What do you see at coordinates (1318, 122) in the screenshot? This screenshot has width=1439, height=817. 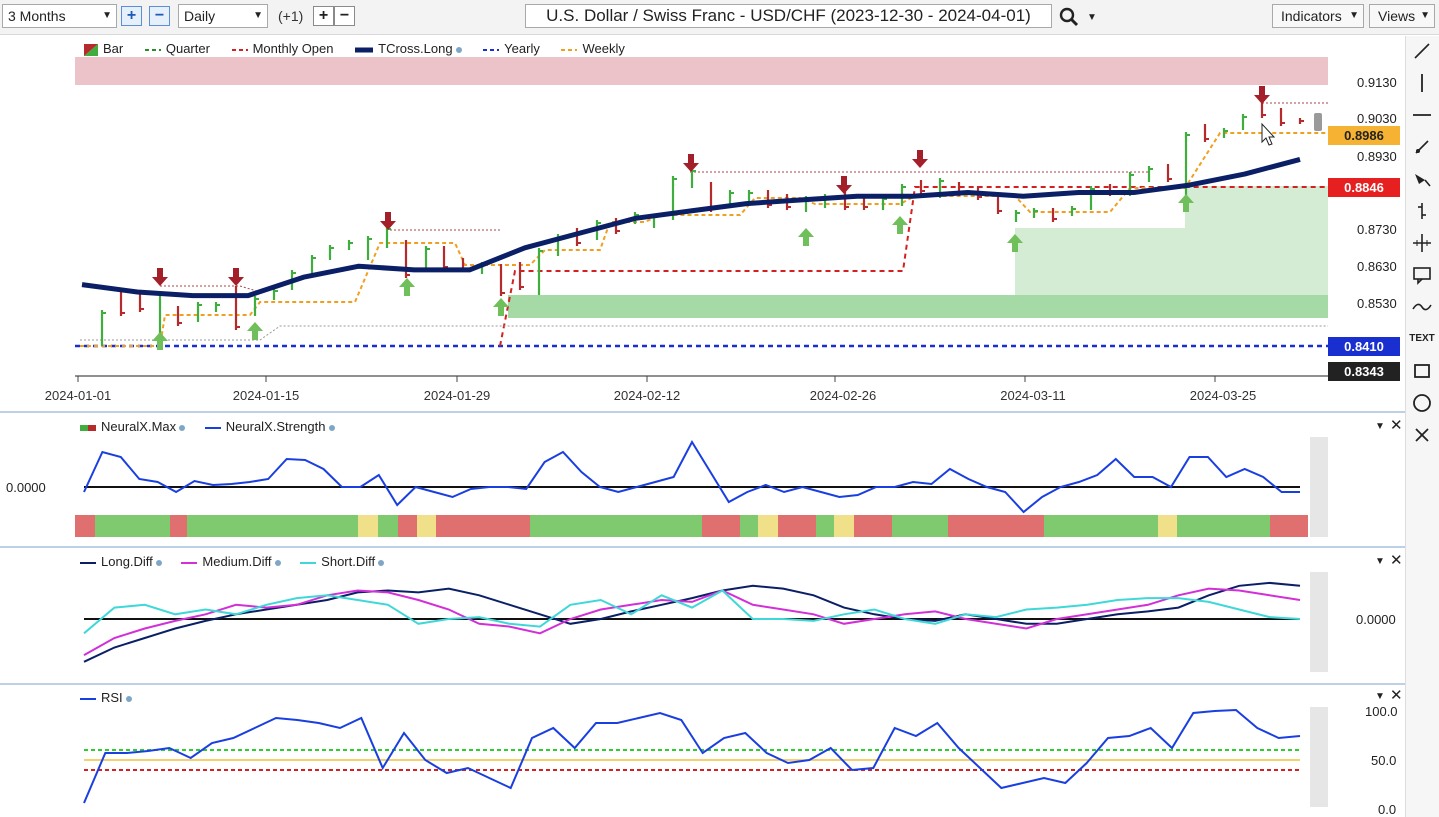 I see `scroll-handle` at bounding box center [1318, 122].